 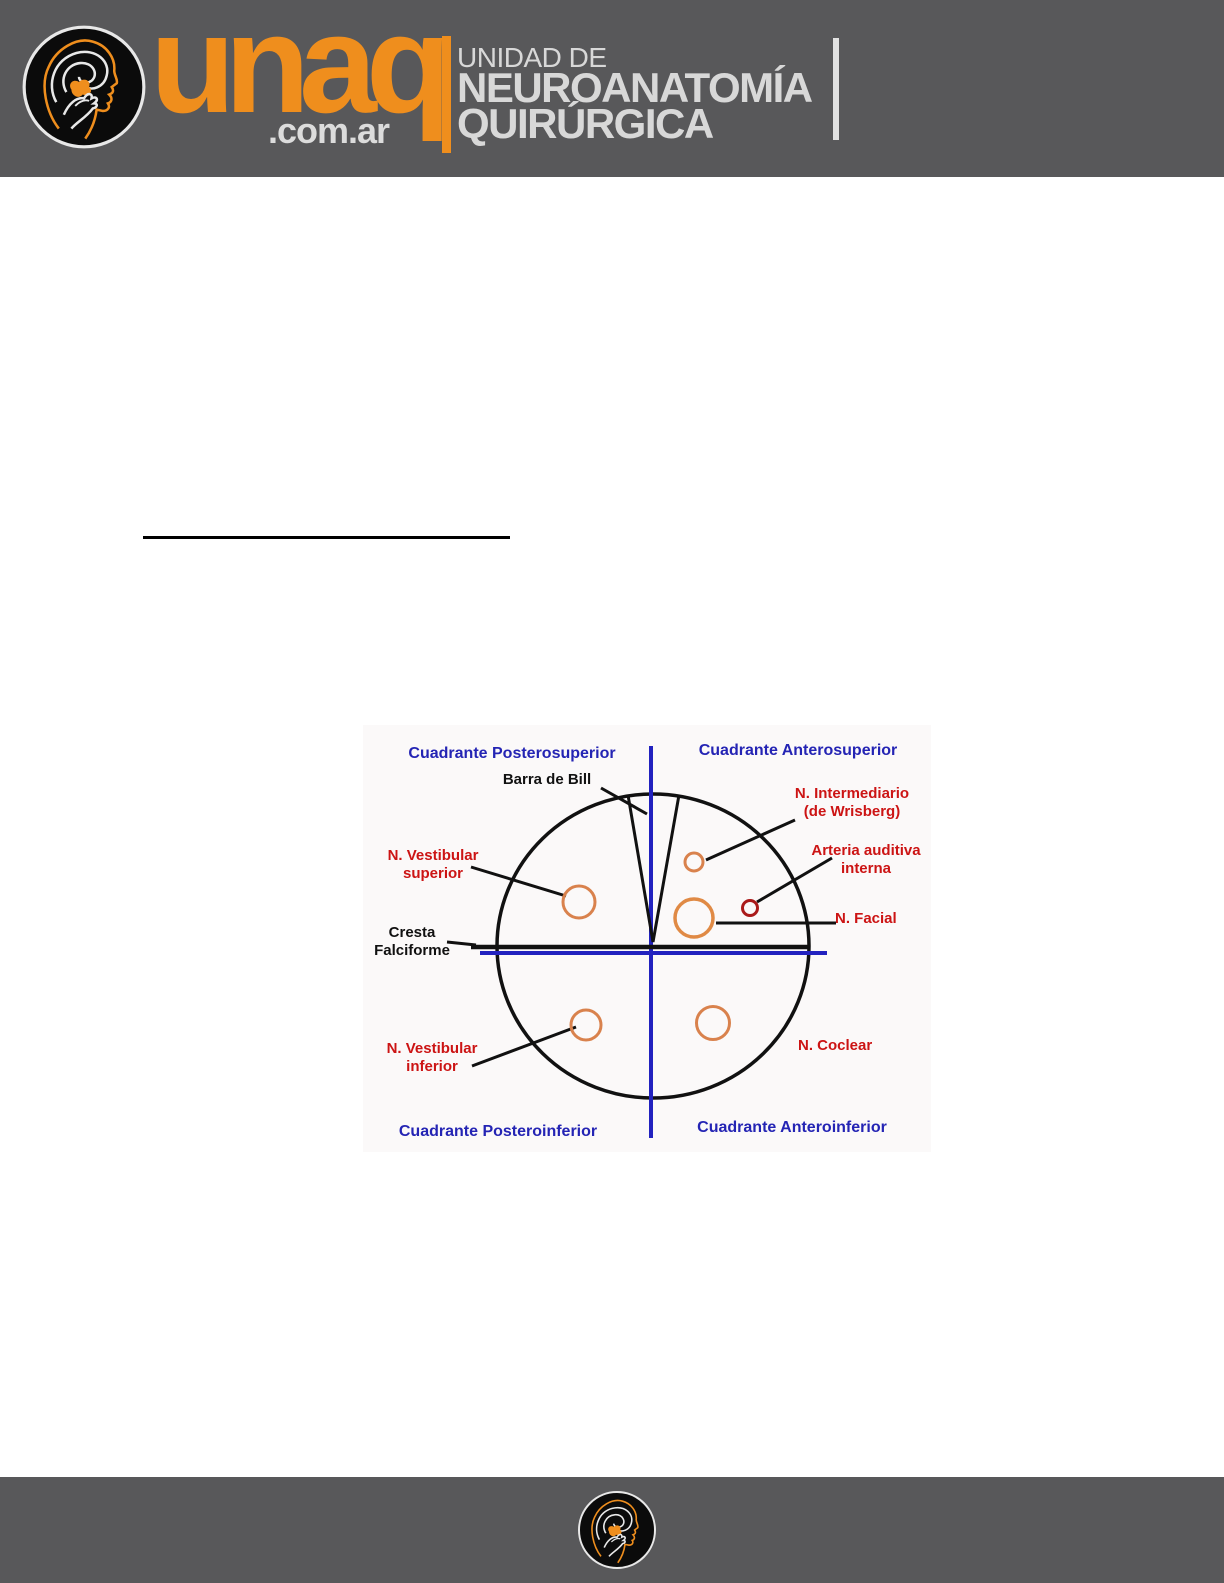 I want to click on label-n-vestibular-inferior: N. Vestibular inferior, so click(x=432, y=1058).